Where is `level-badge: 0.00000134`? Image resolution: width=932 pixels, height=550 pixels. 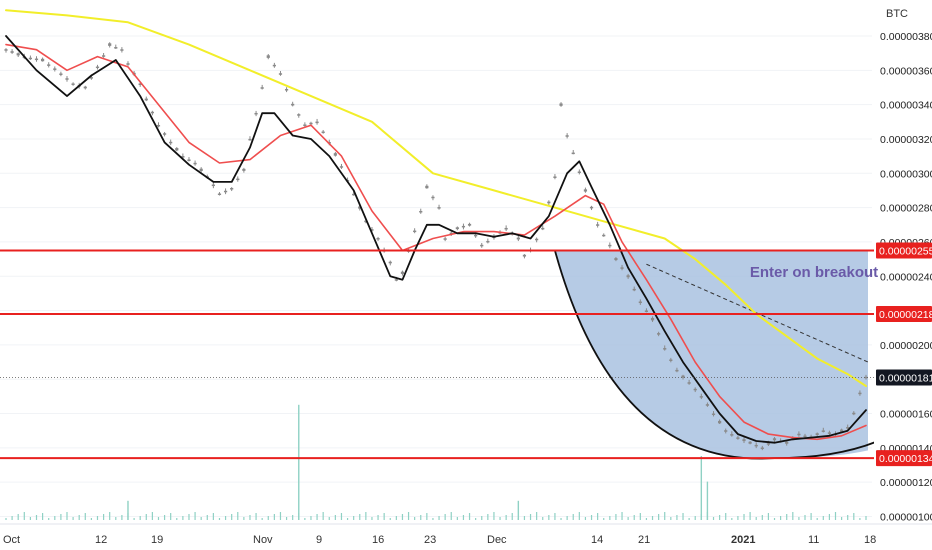
level-badge: 0.00000134 is located at coordinates (905, 459).